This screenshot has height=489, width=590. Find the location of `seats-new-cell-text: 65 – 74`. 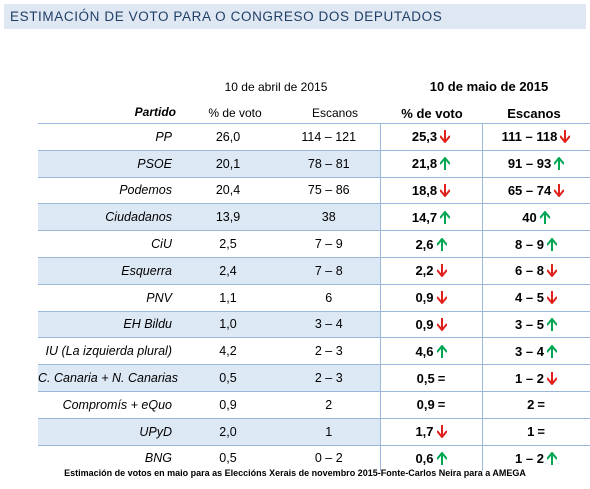

seats-new-cell-text: 65 – 74 is located at coordinates (529, 190).